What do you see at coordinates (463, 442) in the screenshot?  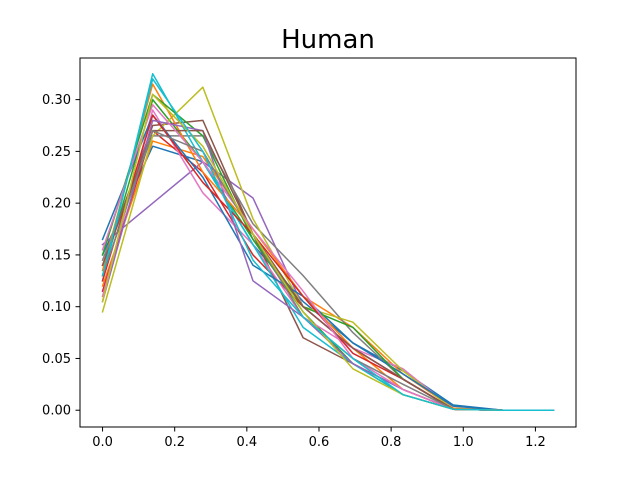 I see `x-tick-label: 1.0` at bounding box center [463, 442].